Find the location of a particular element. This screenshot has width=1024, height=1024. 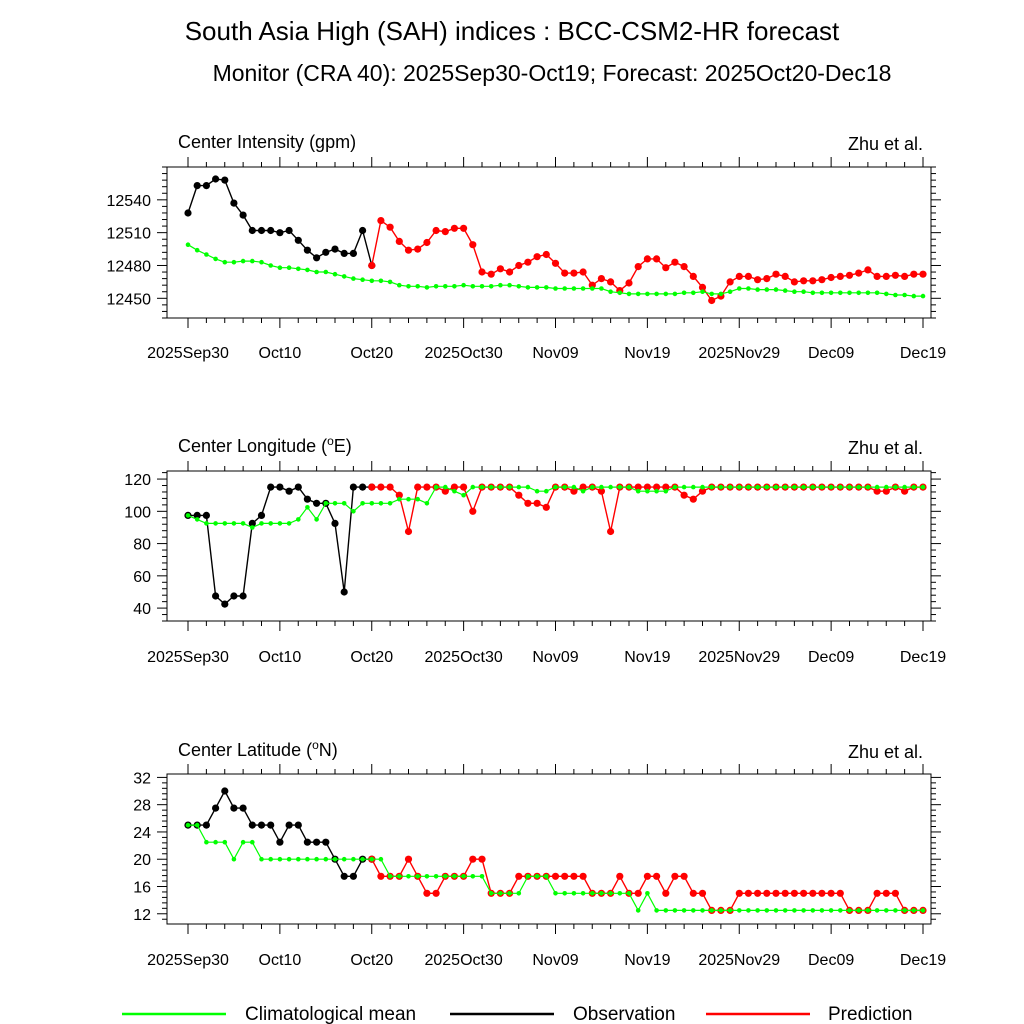

climatology-line is located at coordinates (555, 868).